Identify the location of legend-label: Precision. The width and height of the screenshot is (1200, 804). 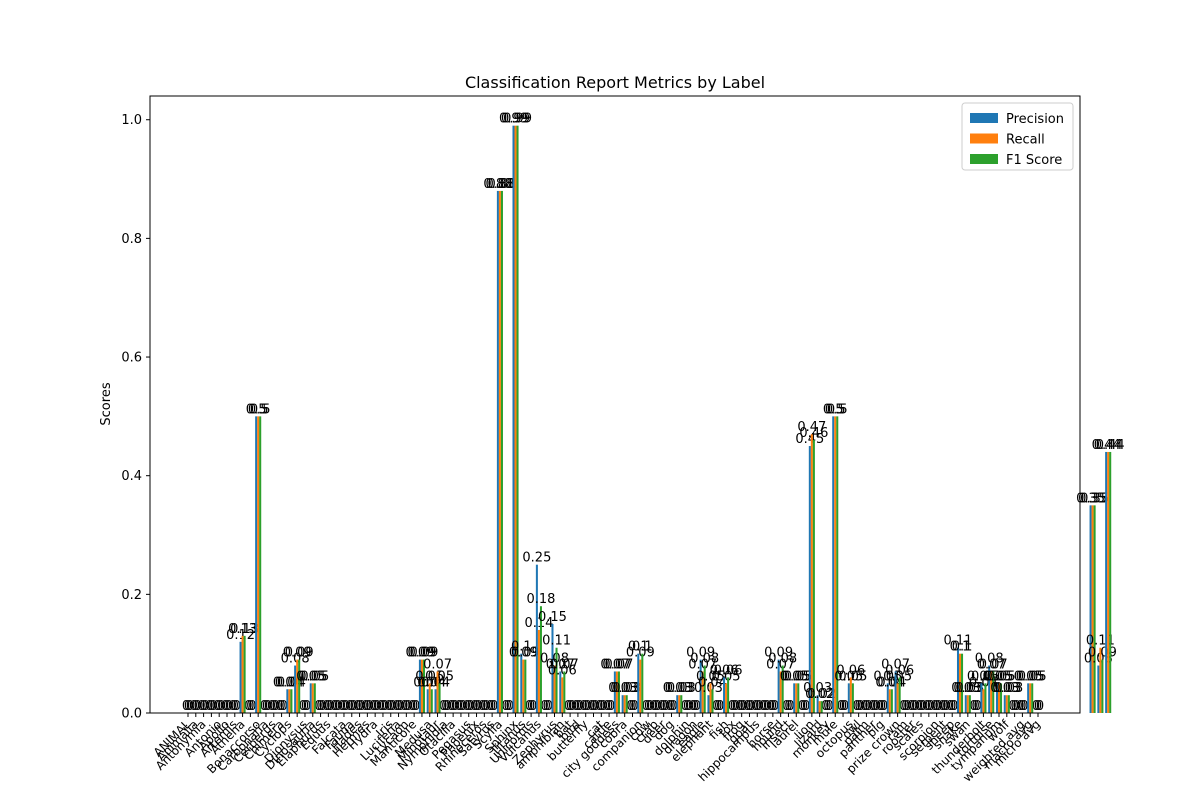
(1035, 119).